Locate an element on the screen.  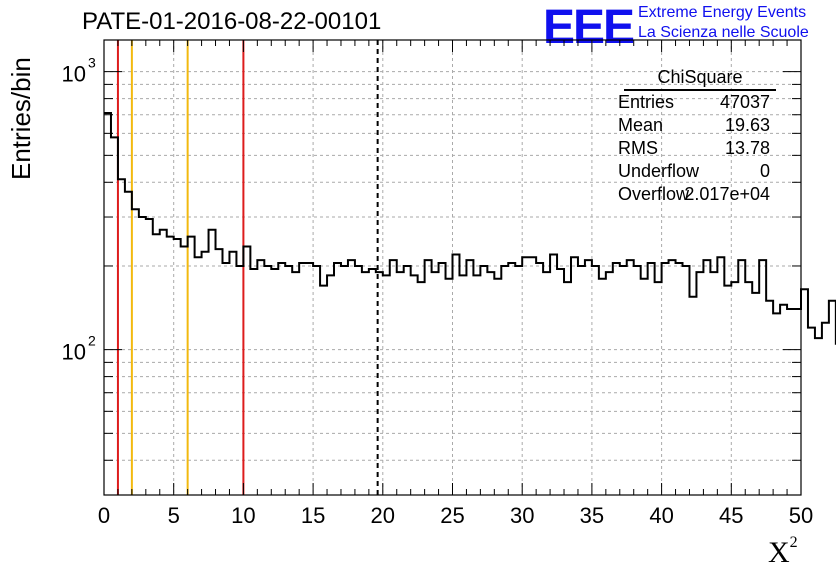
stats-value: 19.63 is located at coordinates (747, 125).